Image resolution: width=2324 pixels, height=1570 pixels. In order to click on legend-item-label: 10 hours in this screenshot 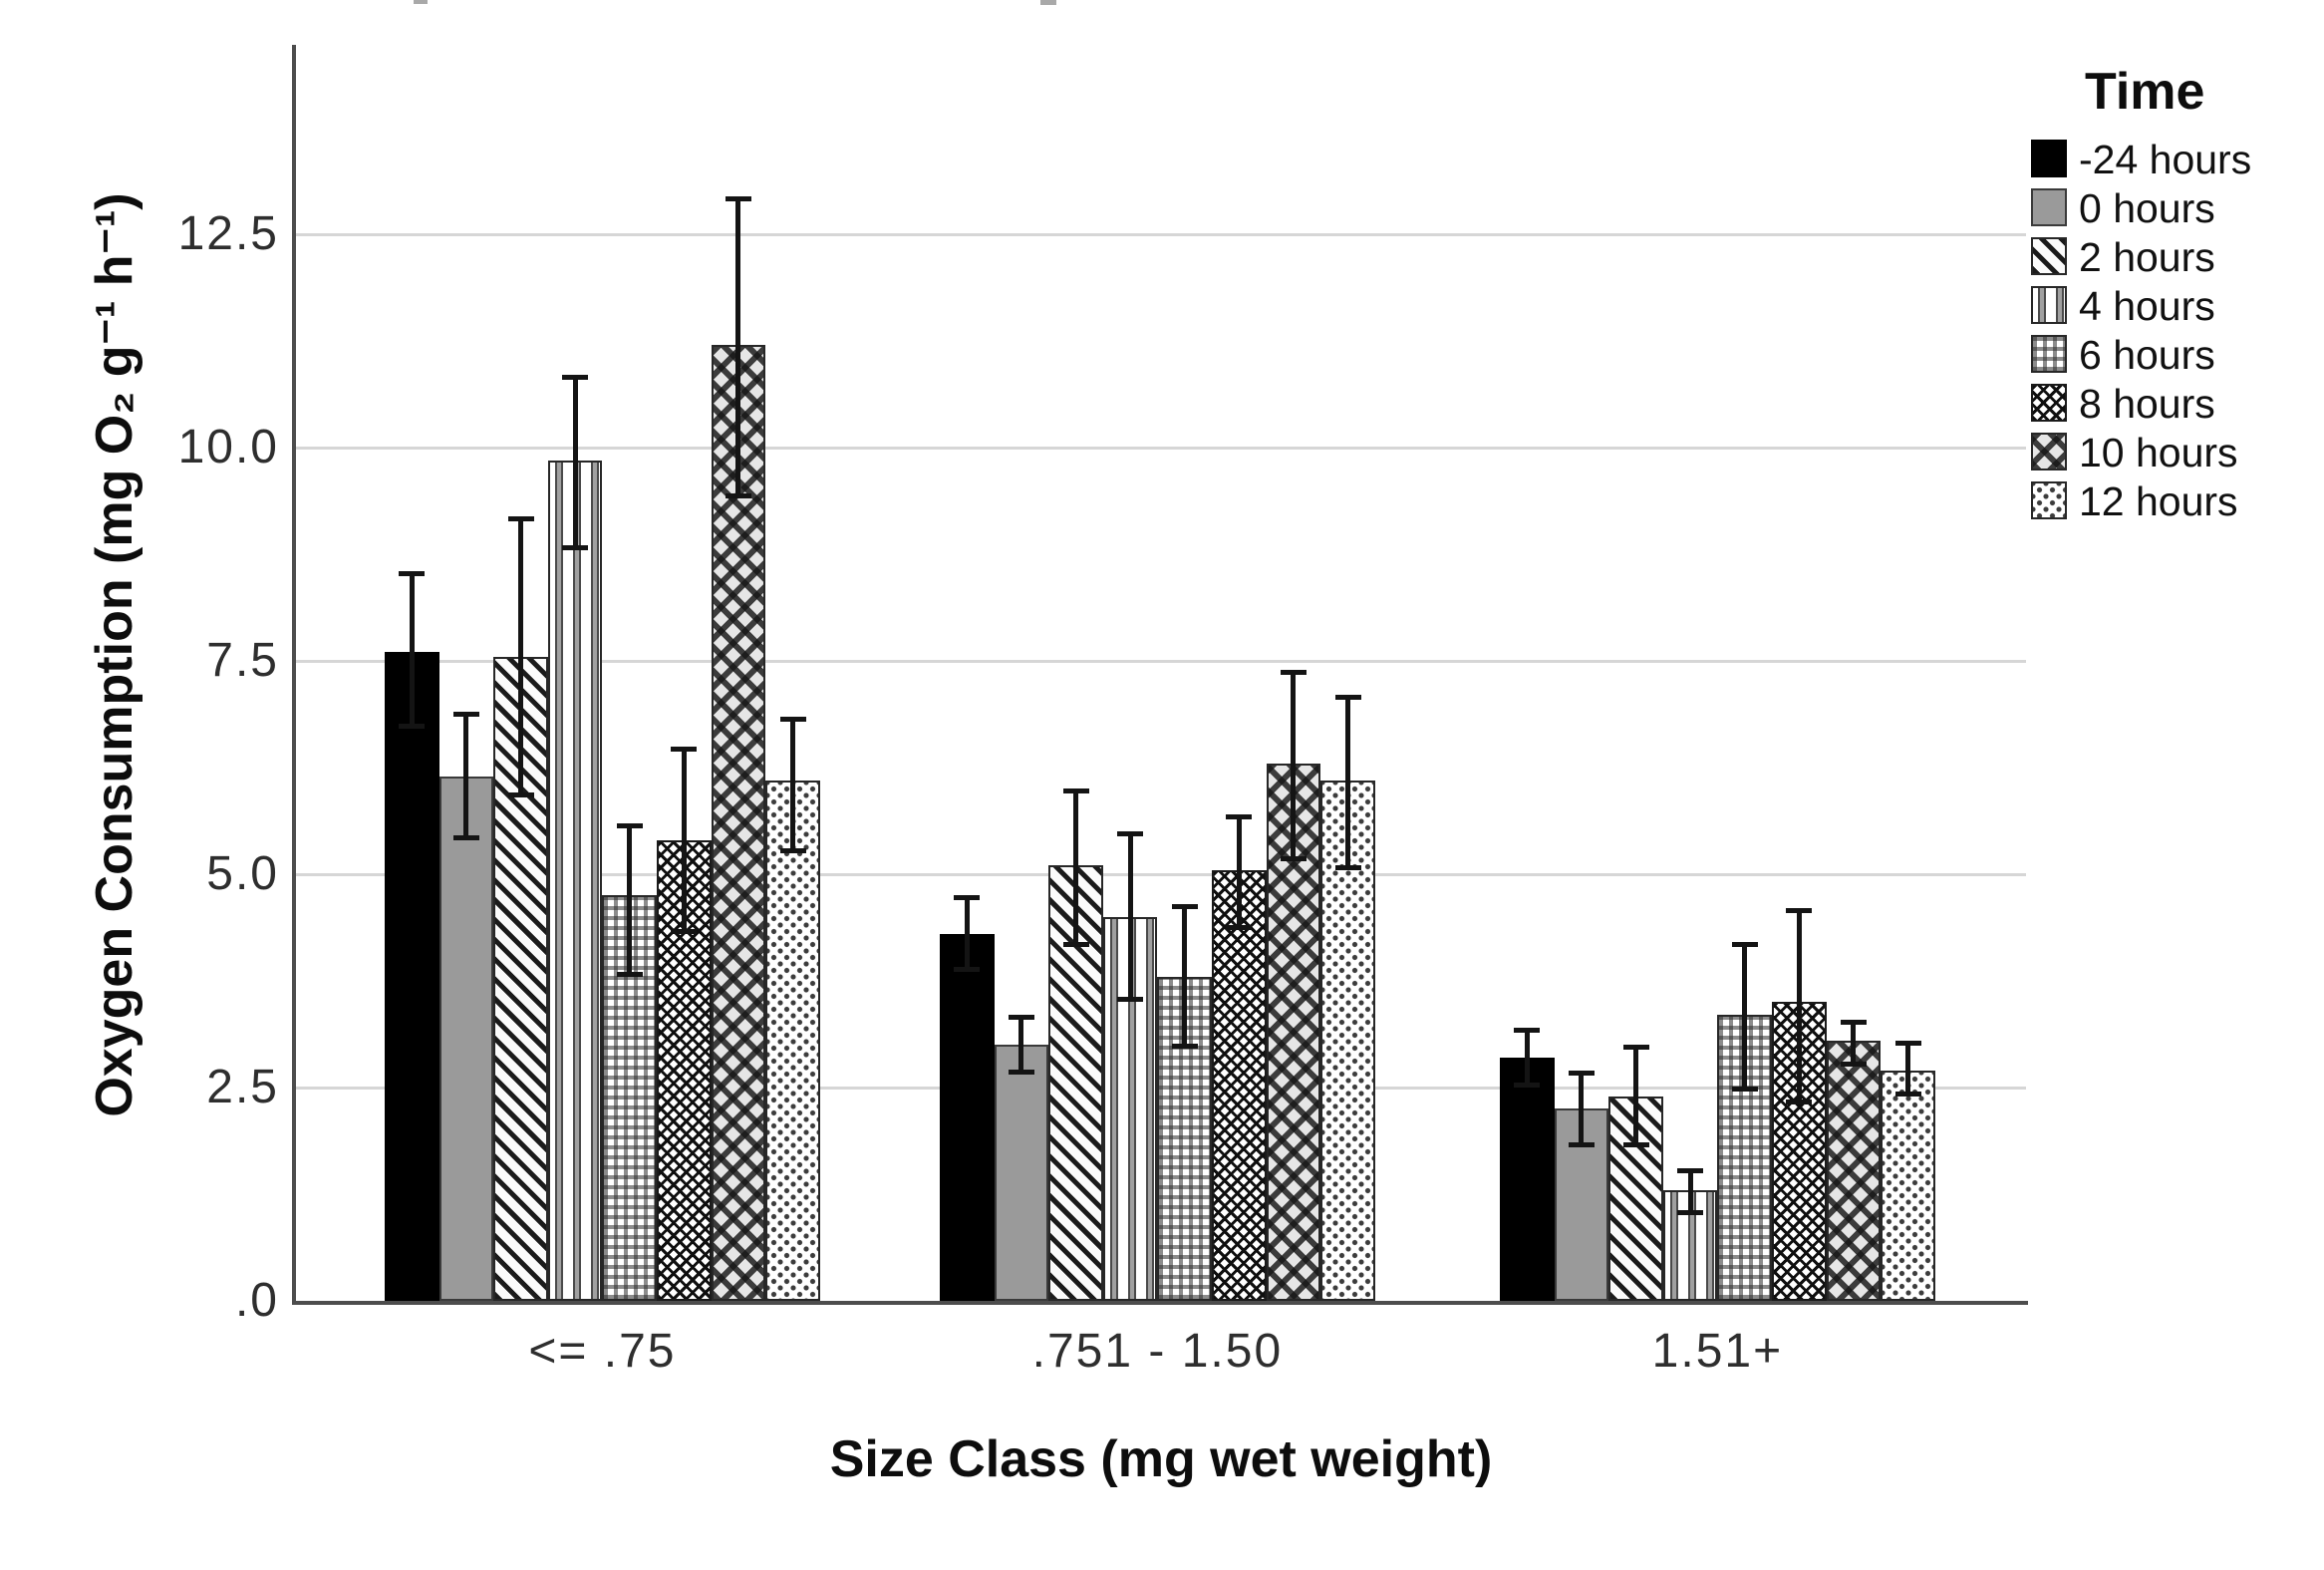, I will do `click(2158, 453)`.